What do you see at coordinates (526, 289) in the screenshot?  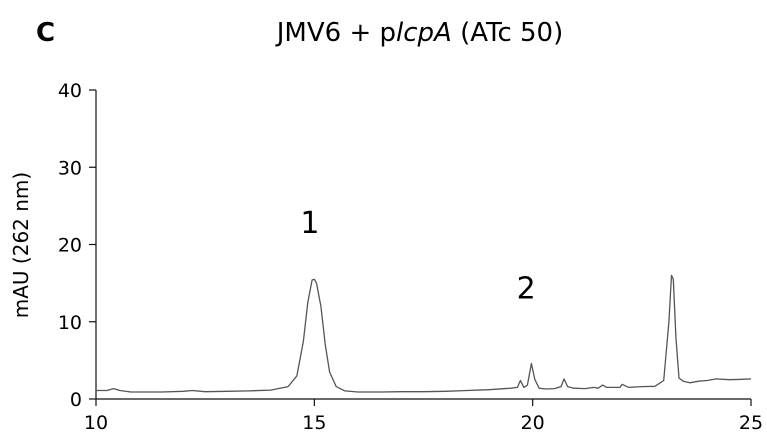 I see `peak-label-2: 2` at bounding box center [526, 289].